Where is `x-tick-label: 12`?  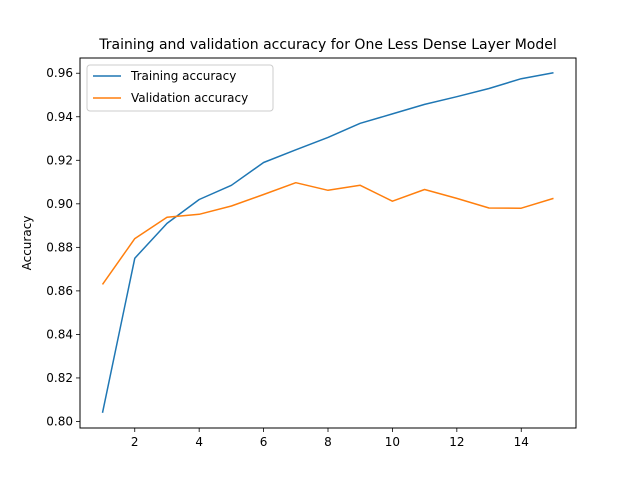 x-tick-label: 12 is located at coordinates (456, 442).